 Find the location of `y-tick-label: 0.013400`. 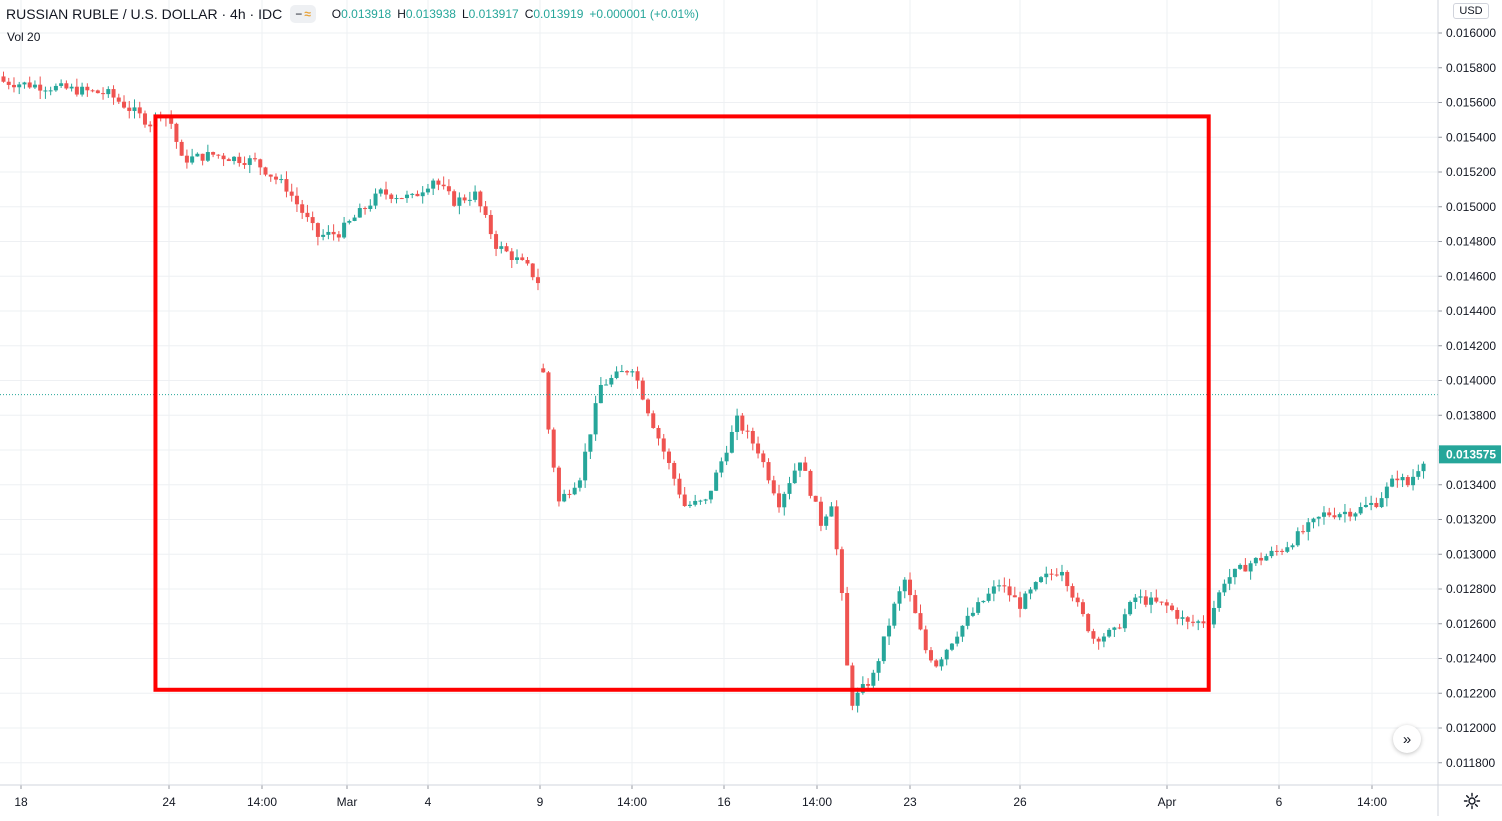

y-tick-label: 0.013400 is located at coordinates (1471, 485).